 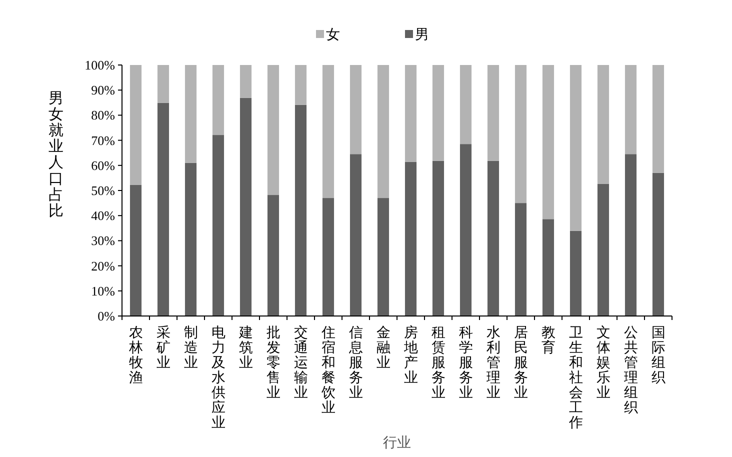 What do you see at coordinates (355, 363) in the screenshot?
I see `x-tick-label: 信息服务业` at bounding box center [355, 363].